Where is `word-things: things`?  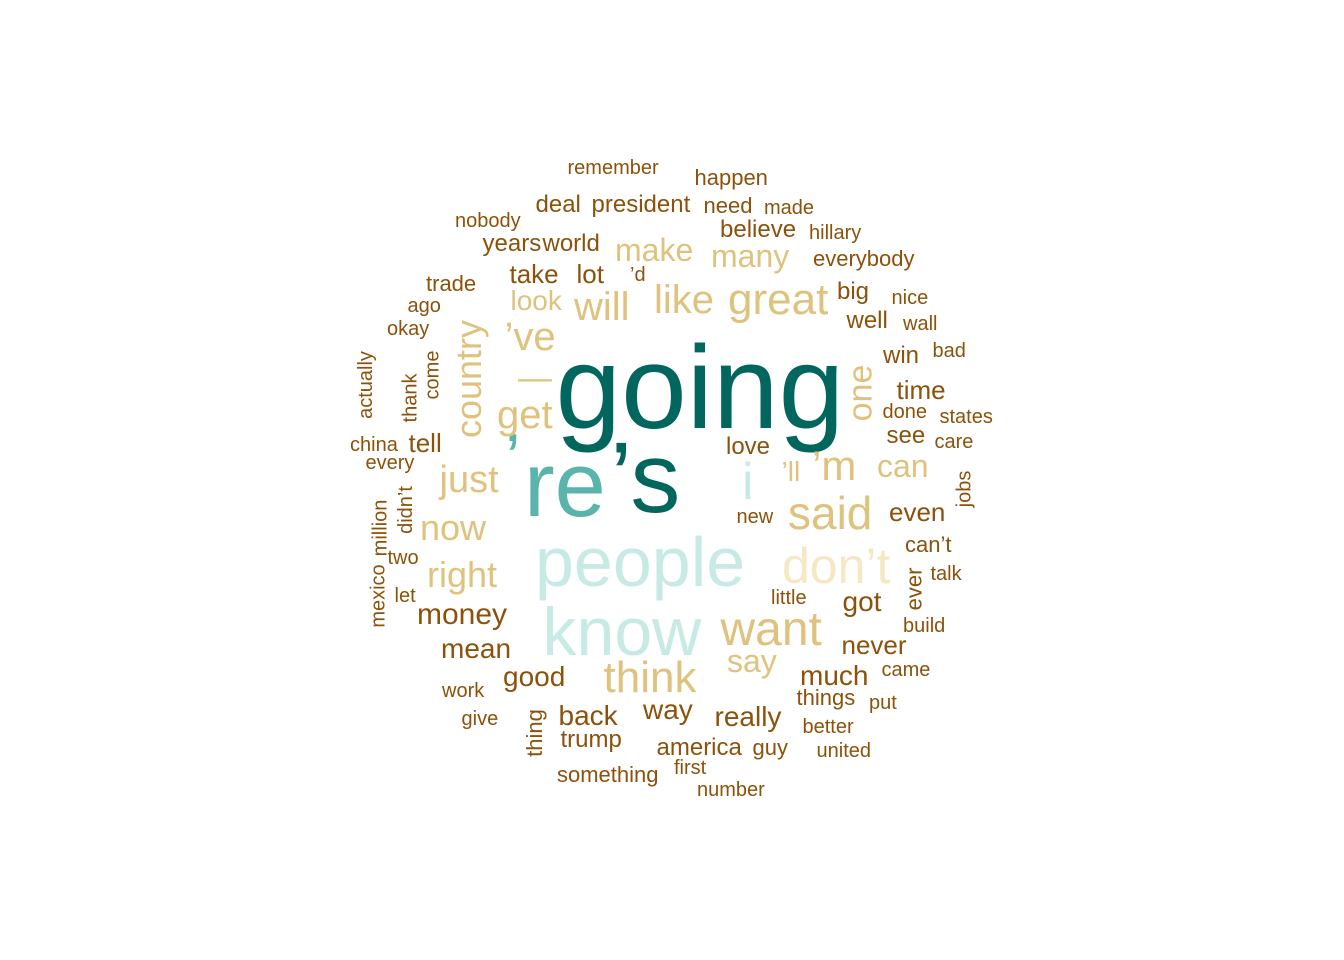
word-things: things is located at coordinates (826, 697).